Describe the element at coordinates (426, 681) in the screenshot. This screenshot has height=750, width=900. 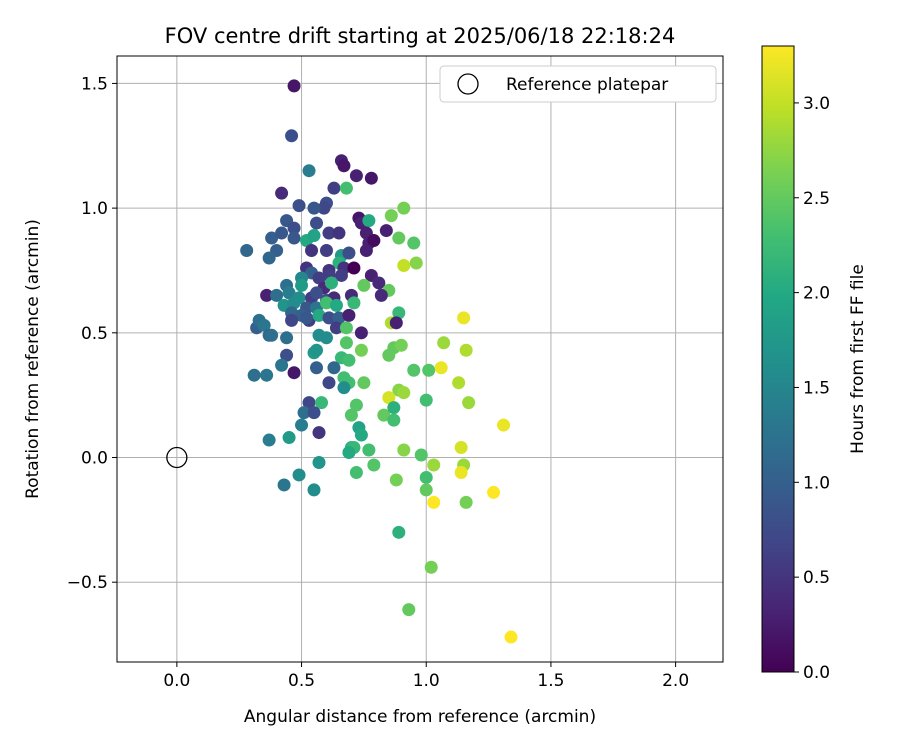
I see `x-tick-label: 1.0` at that location.